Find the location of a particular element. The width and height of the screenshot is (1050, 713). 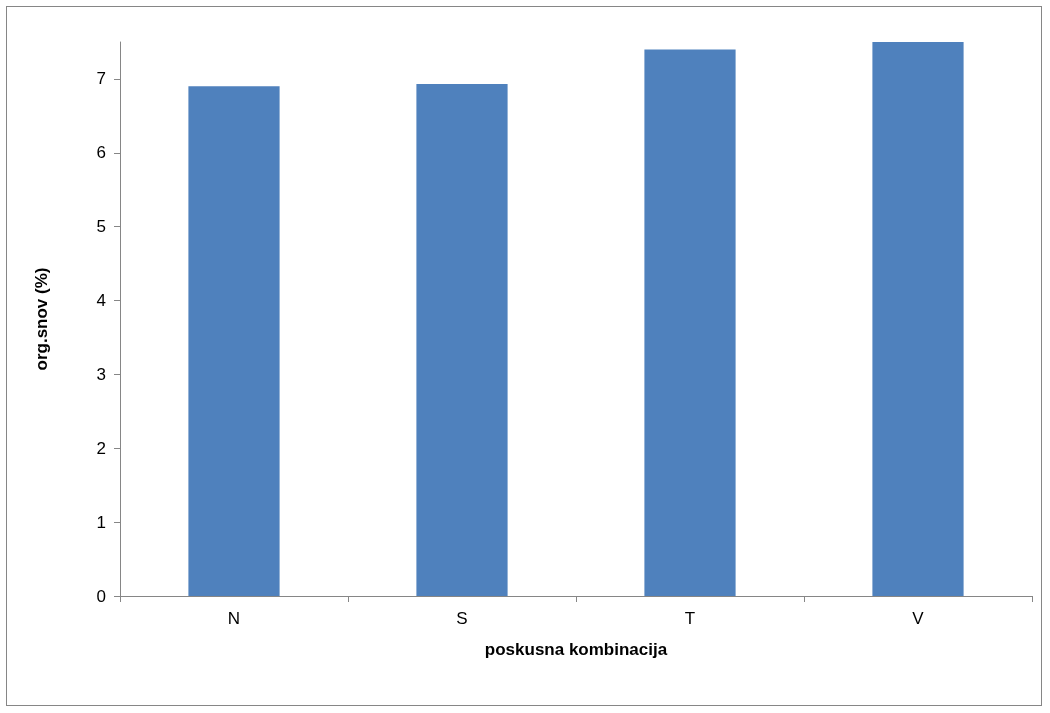

y-tick-label: 2 is located at coordinates (101, 448).